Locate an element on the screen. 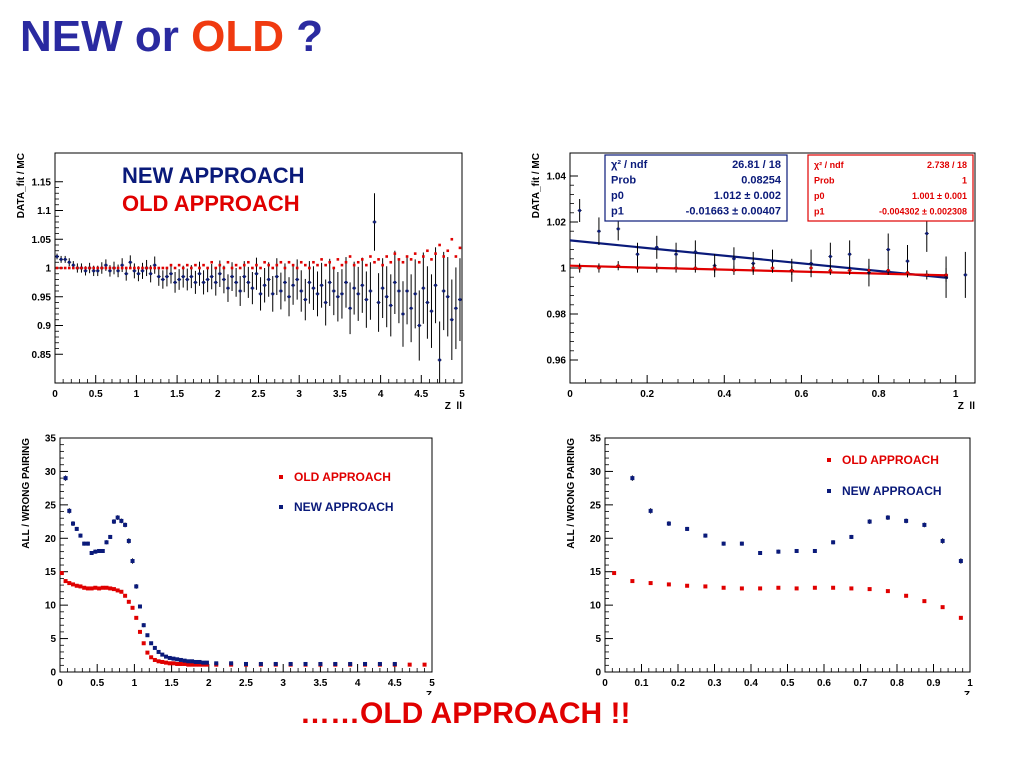  title-new-or: NEW or is located at coordinates (106, 36).